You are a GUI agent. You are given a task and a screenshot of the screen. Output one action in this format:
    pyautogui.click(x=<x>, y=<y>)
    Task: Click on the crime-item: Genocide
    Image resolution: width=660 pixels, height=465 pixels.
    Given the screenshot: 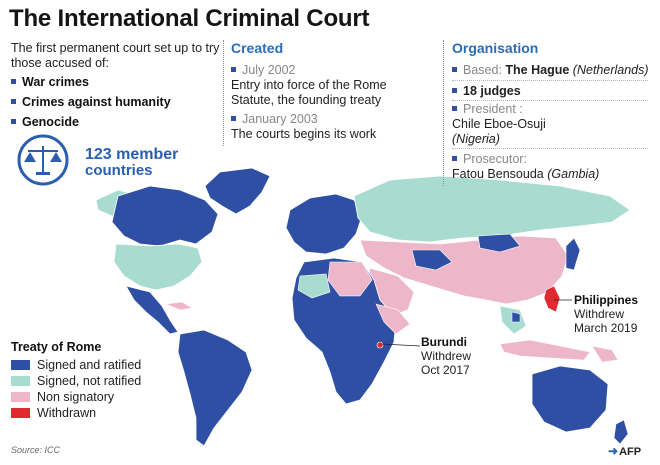 What is the action you would take?
    pyautogui.click(x=45, y=122)
    